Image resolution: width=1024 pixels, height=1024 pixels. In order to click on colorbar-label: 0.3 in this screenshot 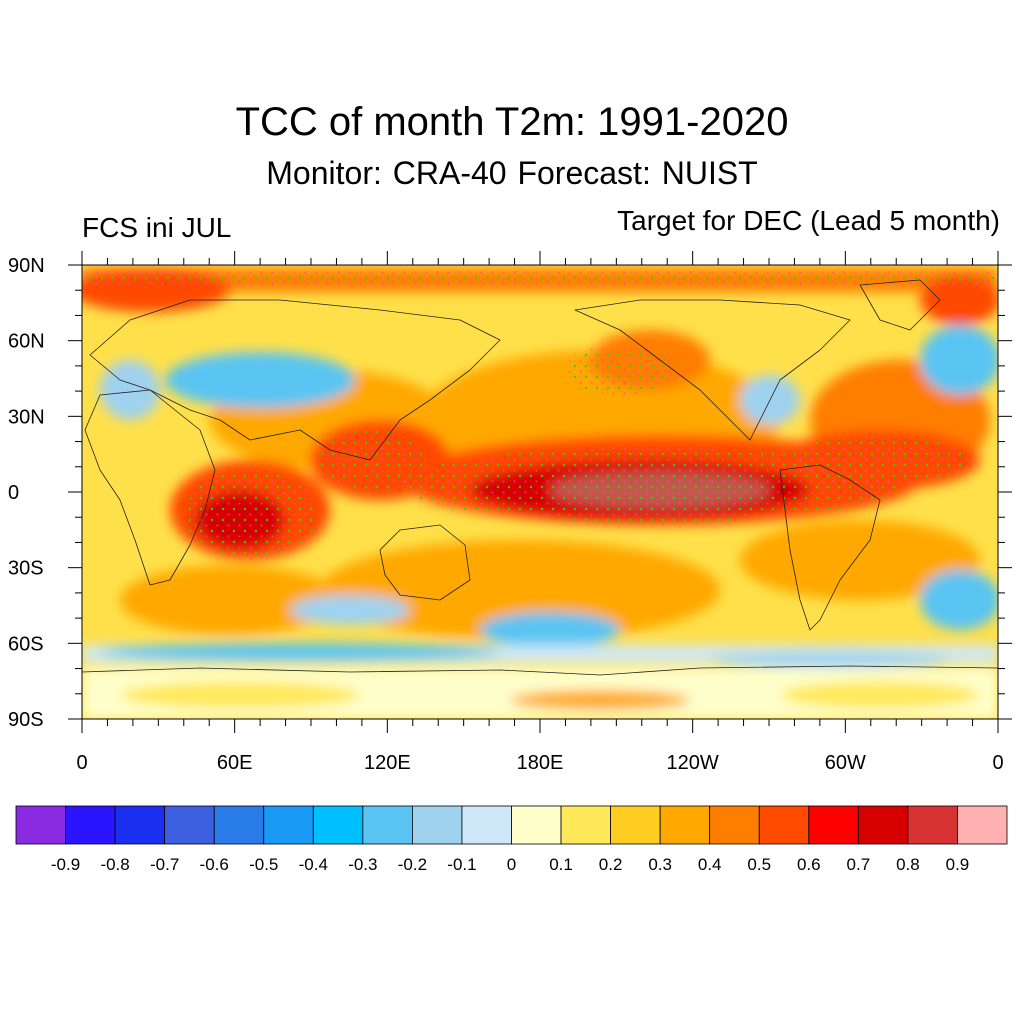, I will do `click(660, 864)`.